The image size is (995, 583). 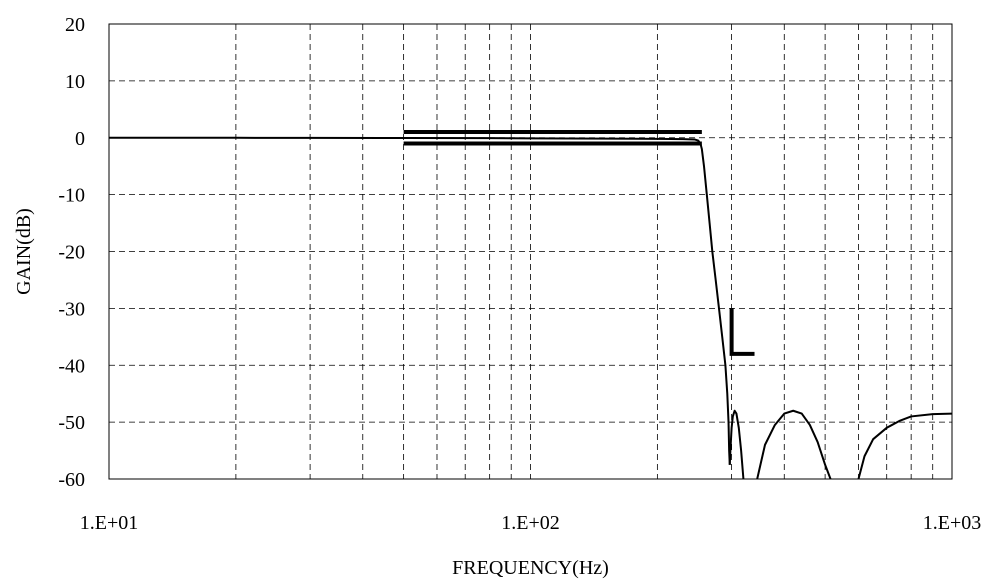 What do you see at coordinates (71, 309) in the screenshot?
I see `y-tick-label: -30` at bounding box center [71, 309].